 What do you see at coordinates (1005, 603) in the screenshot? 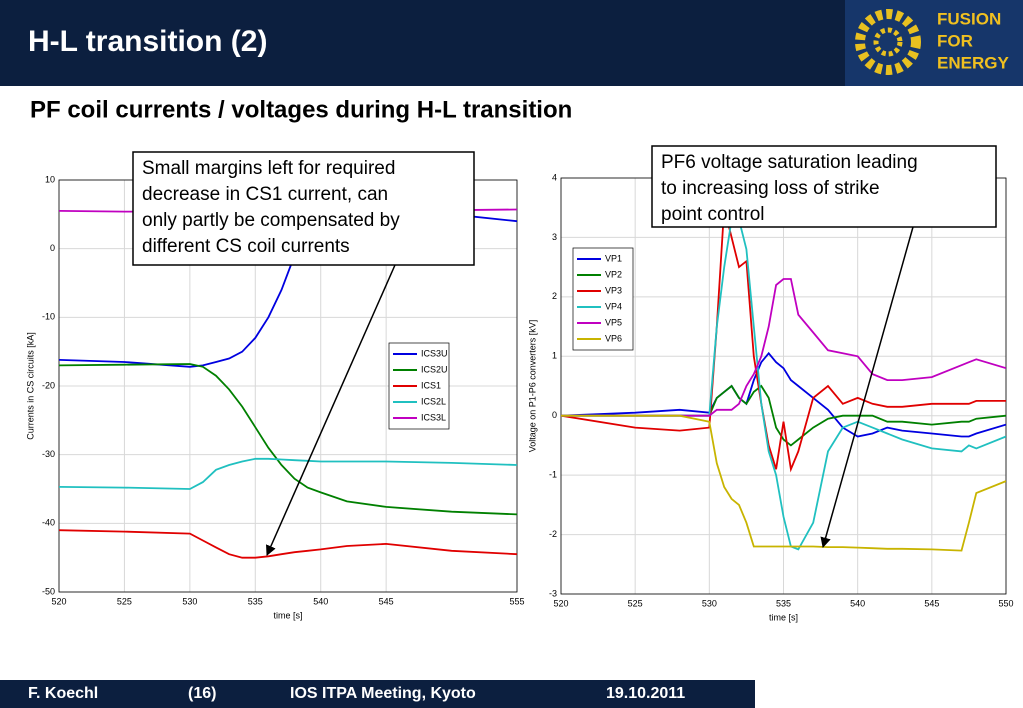
I see `x-tick-label: 550` at bounding box center [1005, 603].